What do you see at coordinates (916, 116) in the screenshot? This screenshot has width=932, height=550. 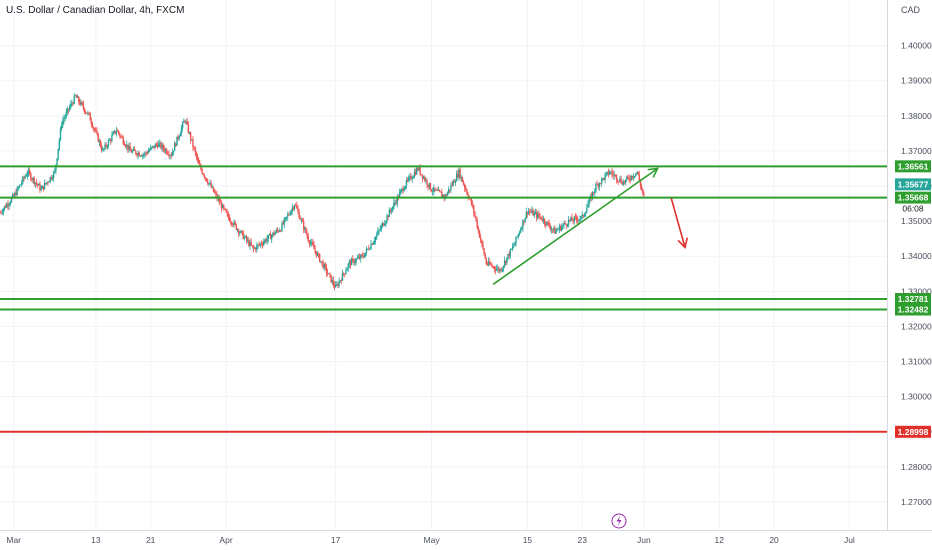 I see `price-tick-label: 1.38000` at bounding box center [916, 116].